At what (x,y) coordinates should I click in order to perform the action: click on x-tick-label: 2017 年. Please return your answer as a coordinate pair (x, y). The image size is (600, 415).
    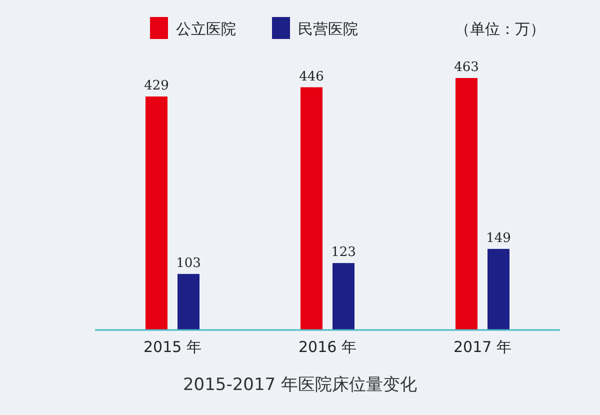
    Looking at the image, I should click on (483, 347).